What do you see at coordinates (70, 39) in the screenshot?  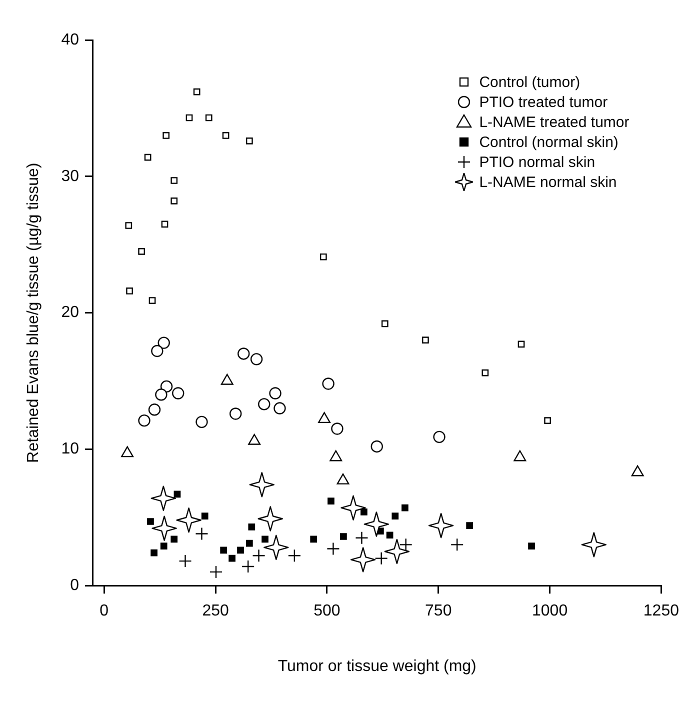 I see `y-tick-label: 40` at bounding box center [70, 39].